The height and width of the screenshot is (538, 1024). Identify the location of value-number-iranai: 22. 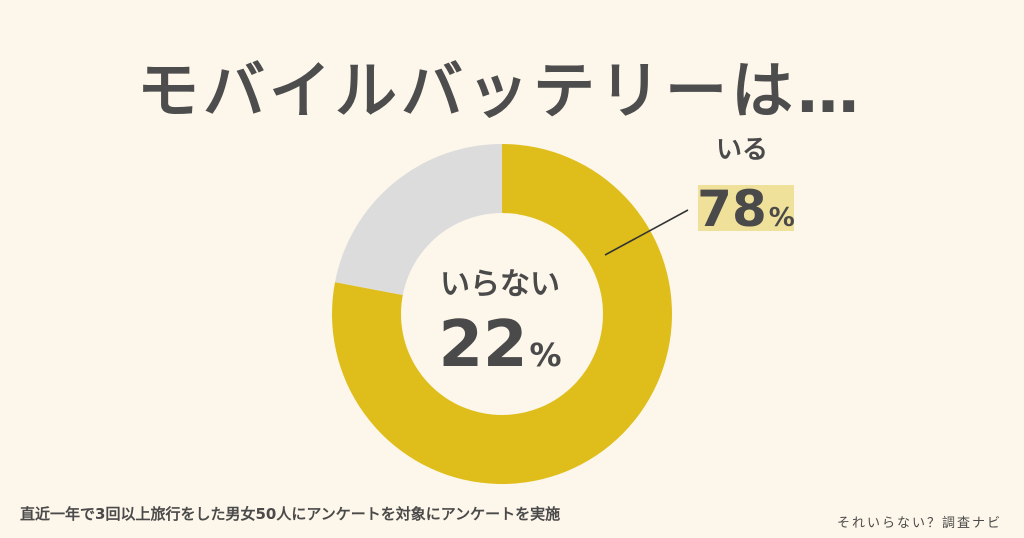
(482, 345).